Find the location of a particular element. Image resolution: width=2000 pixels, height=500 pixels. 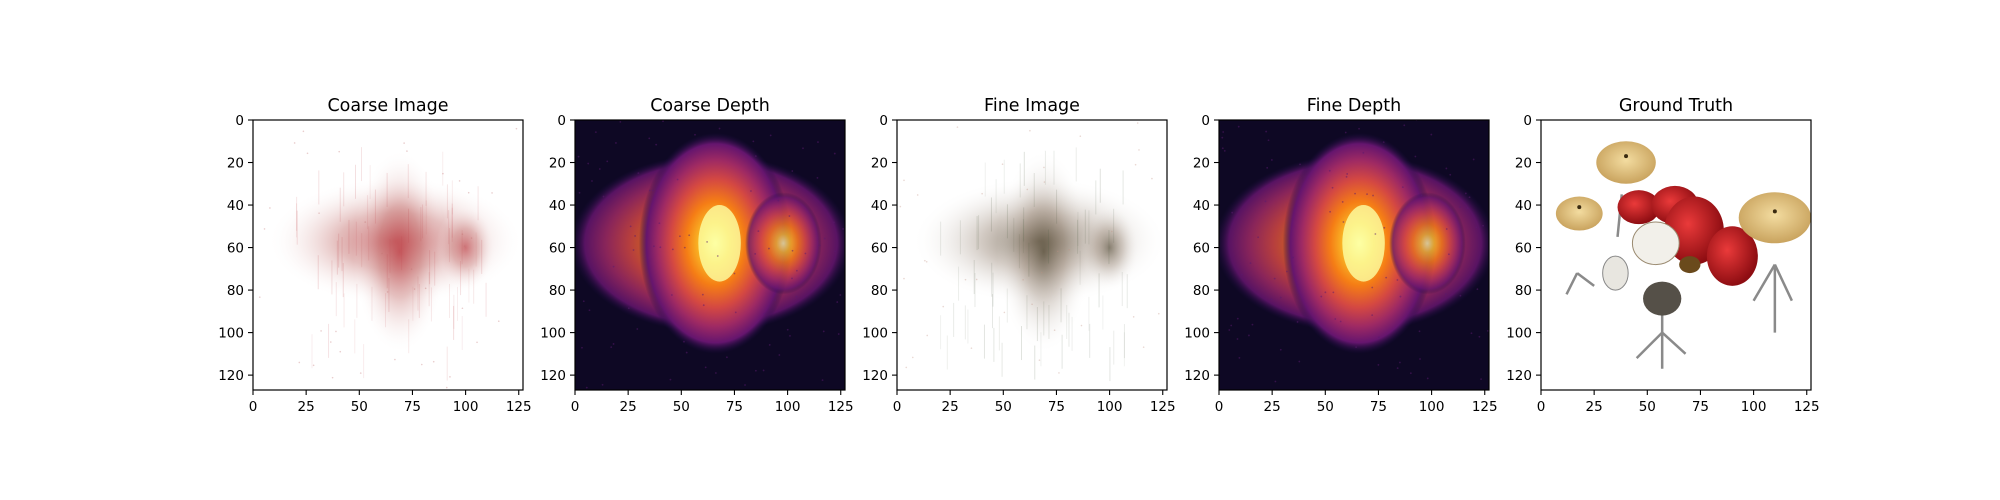

subplot-ground-truth: 0 25 50 75 100 125 0 20 40 60 80 100 120 Ground Truth is located at coordinates (1662, 255).